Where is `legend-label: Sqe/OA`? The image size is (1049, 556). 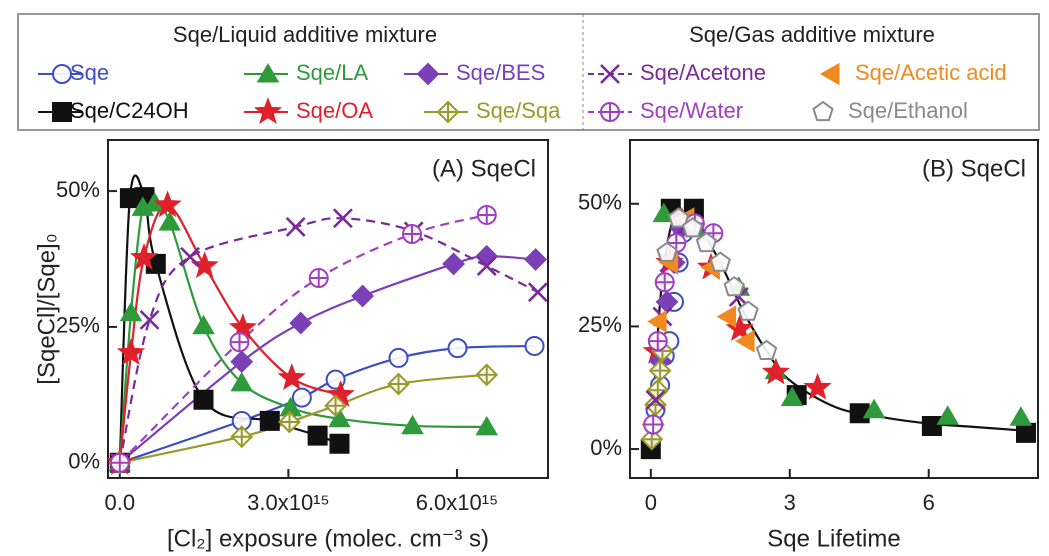 legend-label: Sqe/OA is located at coordinates (334, 110).